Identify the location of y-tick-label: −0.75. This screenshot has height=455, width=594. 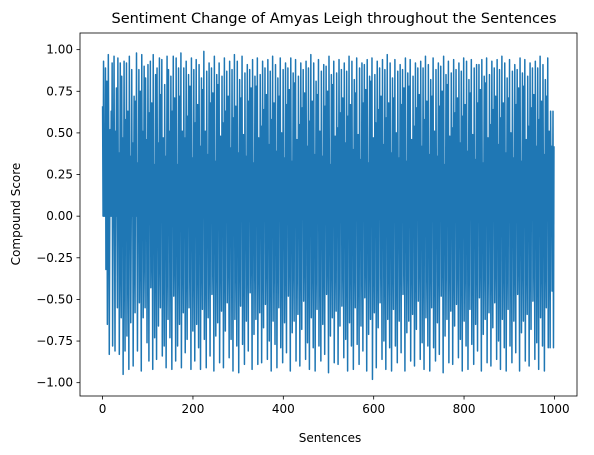
(54, 341).